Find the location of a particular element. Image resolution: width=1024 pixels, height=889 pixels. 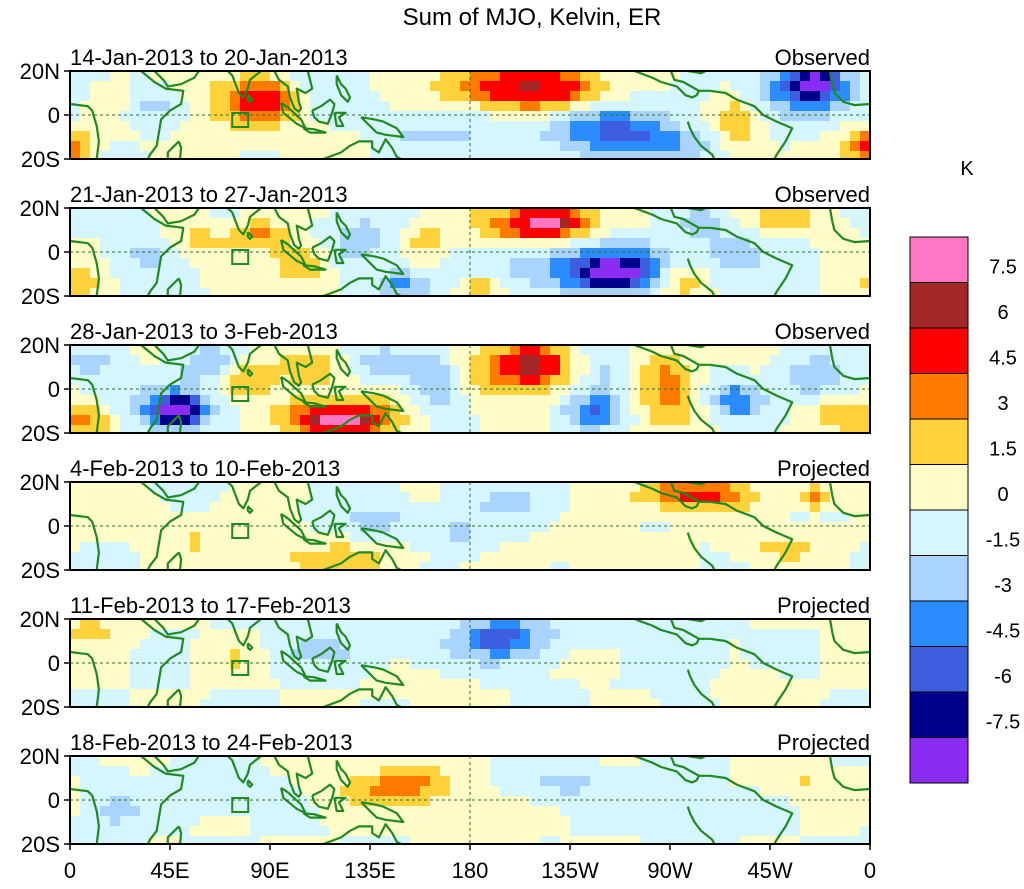

x-tick-label: 45W is located at coordinates (769, 870).